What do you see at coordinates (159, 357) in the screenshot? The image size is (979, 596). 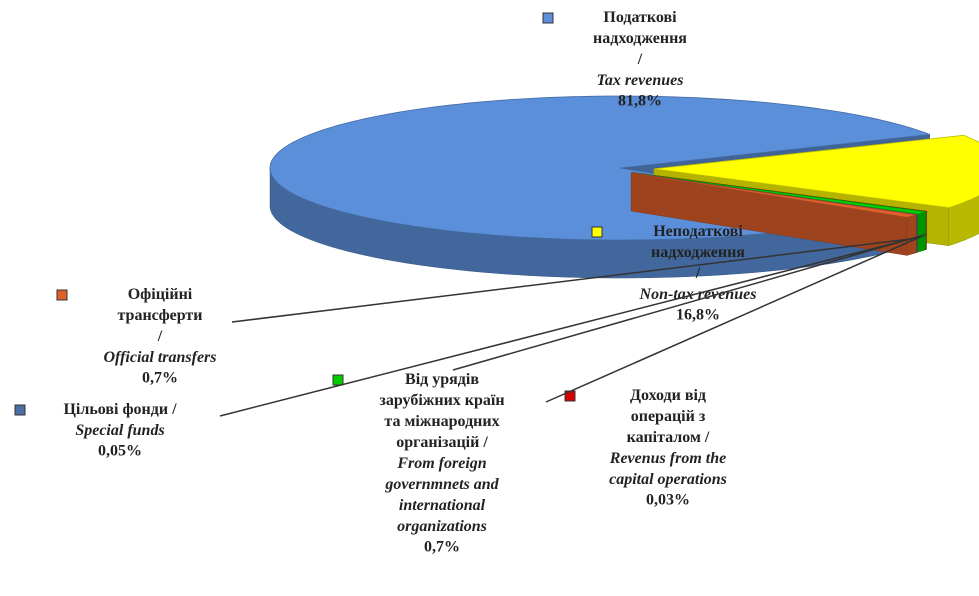 I see `category-label-en: Official transfers` at bounding box center [159, 357].